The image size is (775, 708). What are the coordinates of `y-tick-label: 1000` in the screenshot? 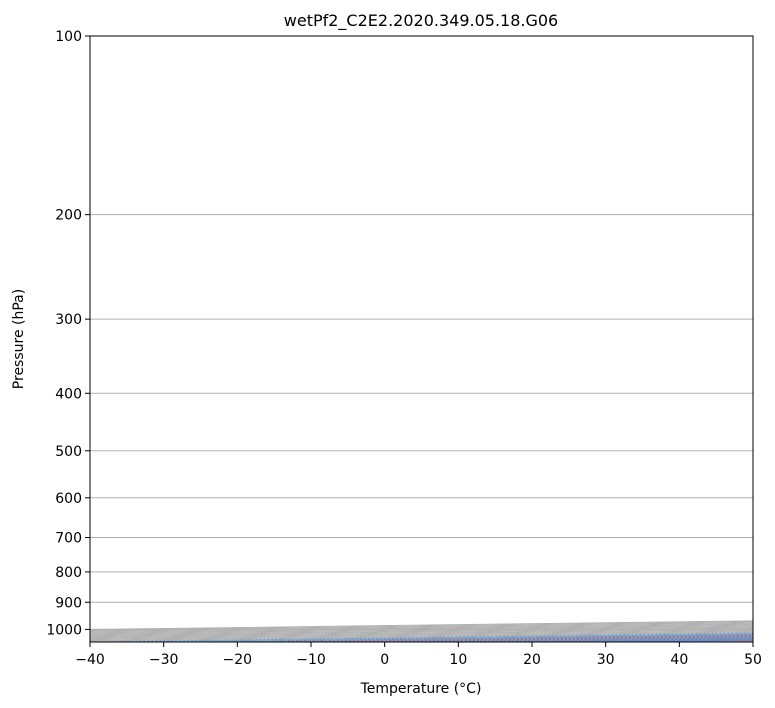 It's located at (64, 630).